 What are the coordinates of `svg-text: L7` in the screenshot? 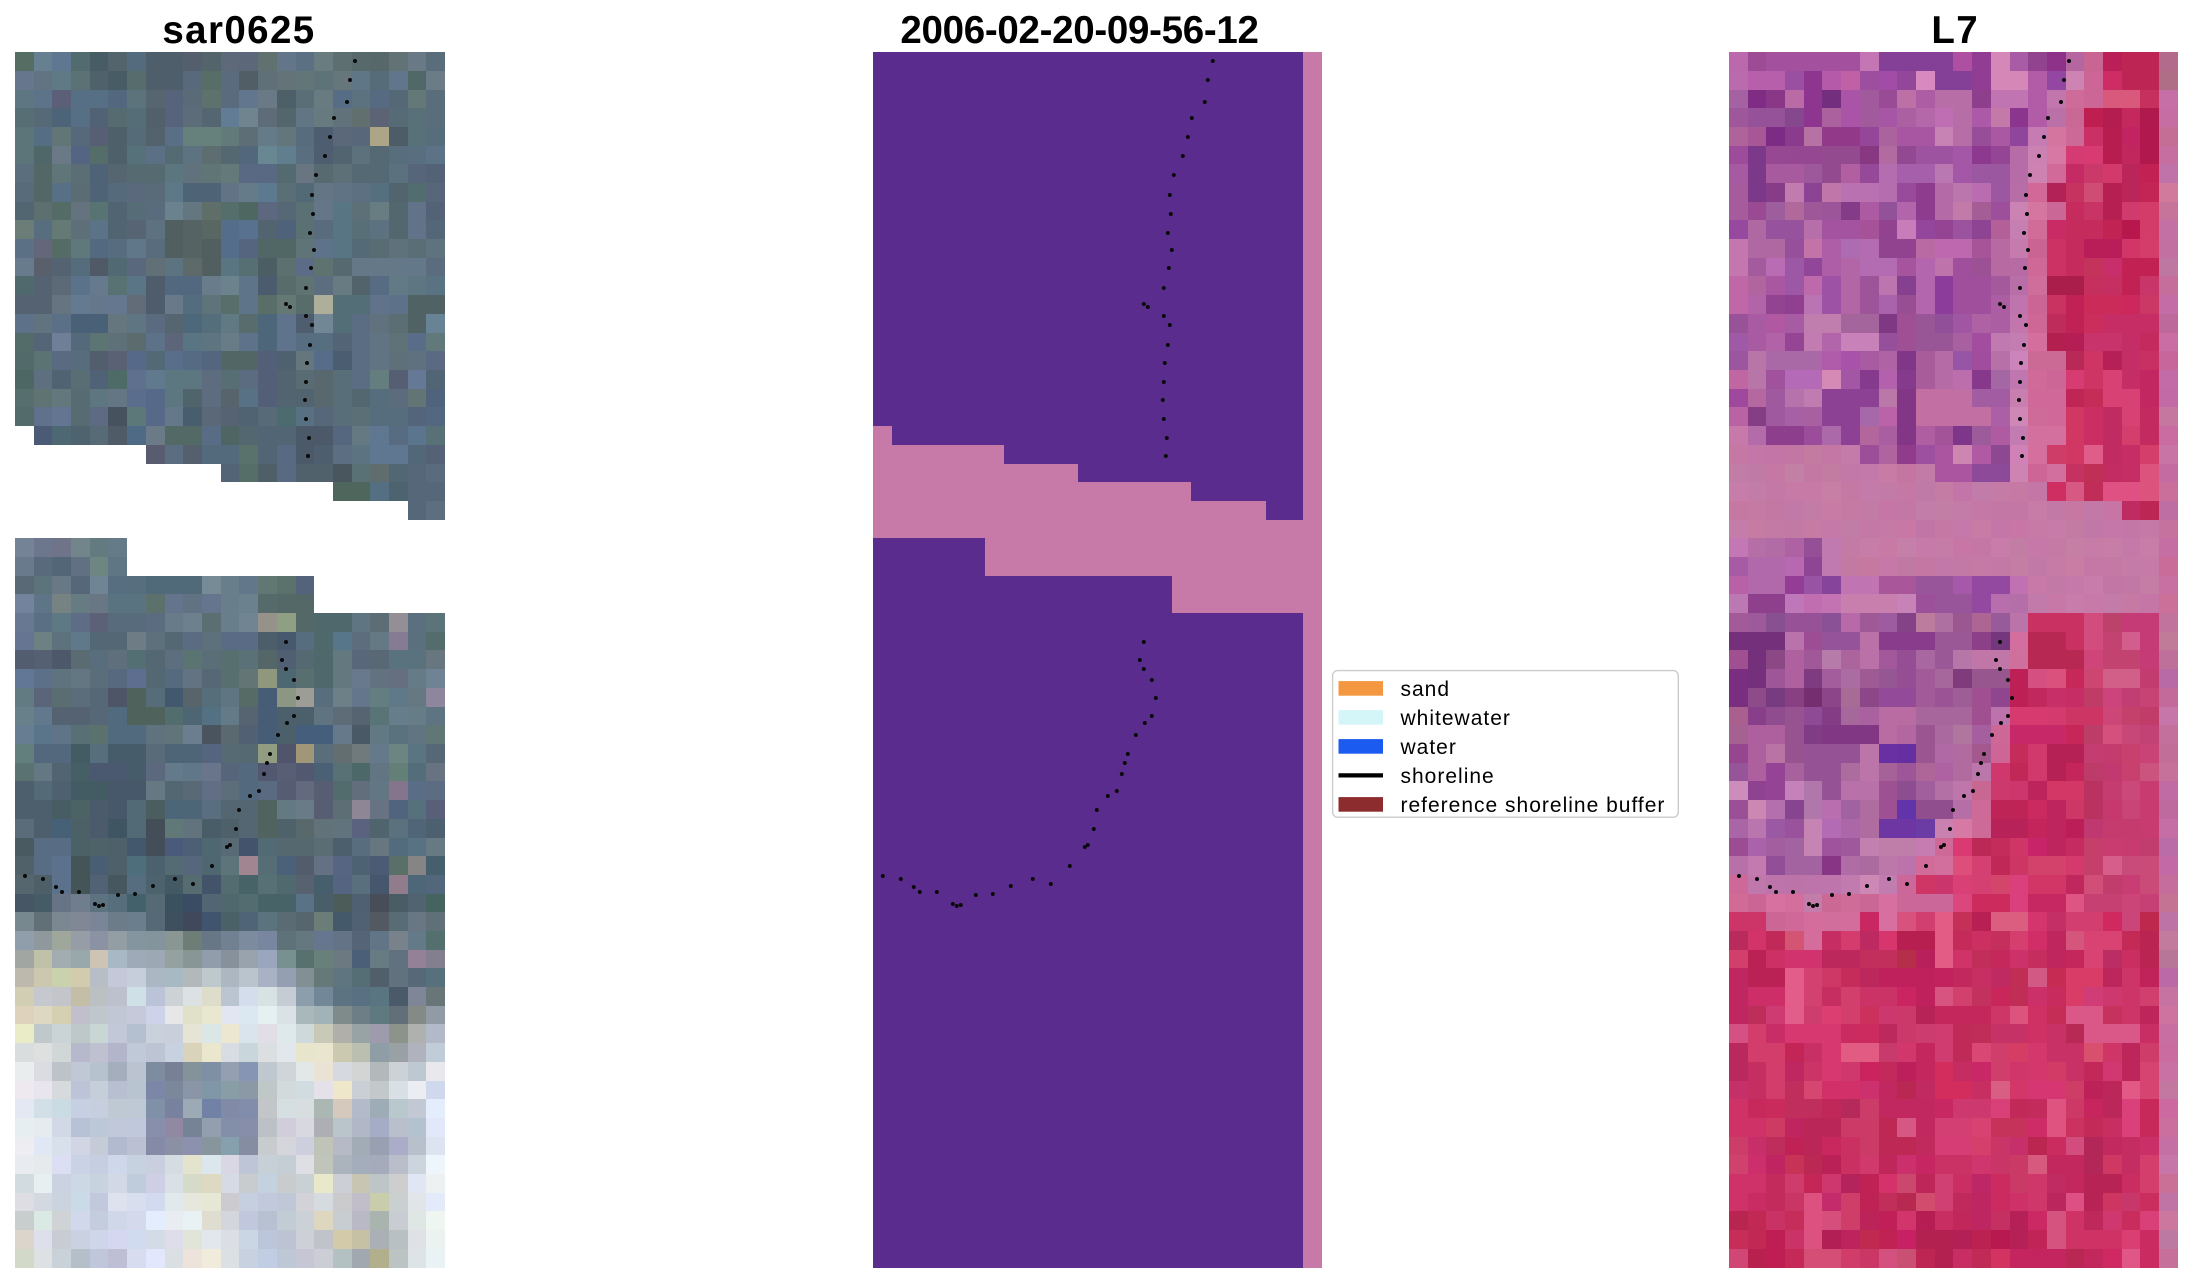 It's located at (1955, 30).